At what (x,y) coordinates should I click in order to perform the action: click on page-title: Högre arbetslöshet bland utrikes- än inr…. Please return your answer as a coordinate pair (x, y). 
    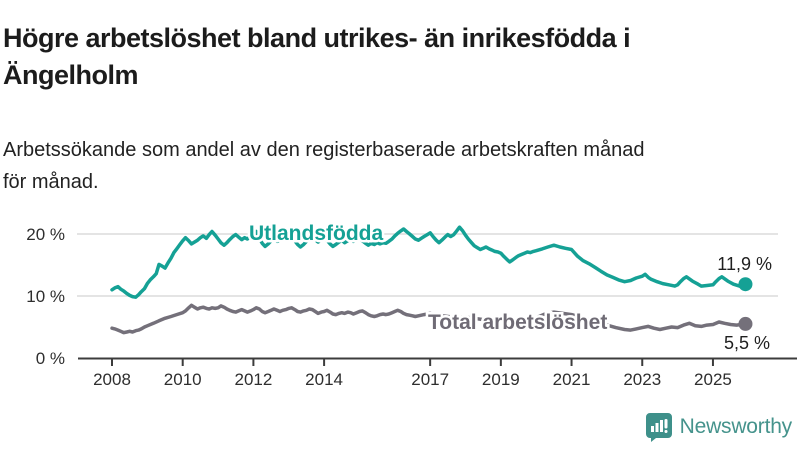
    Looking at the image, I should click on (317, 57).